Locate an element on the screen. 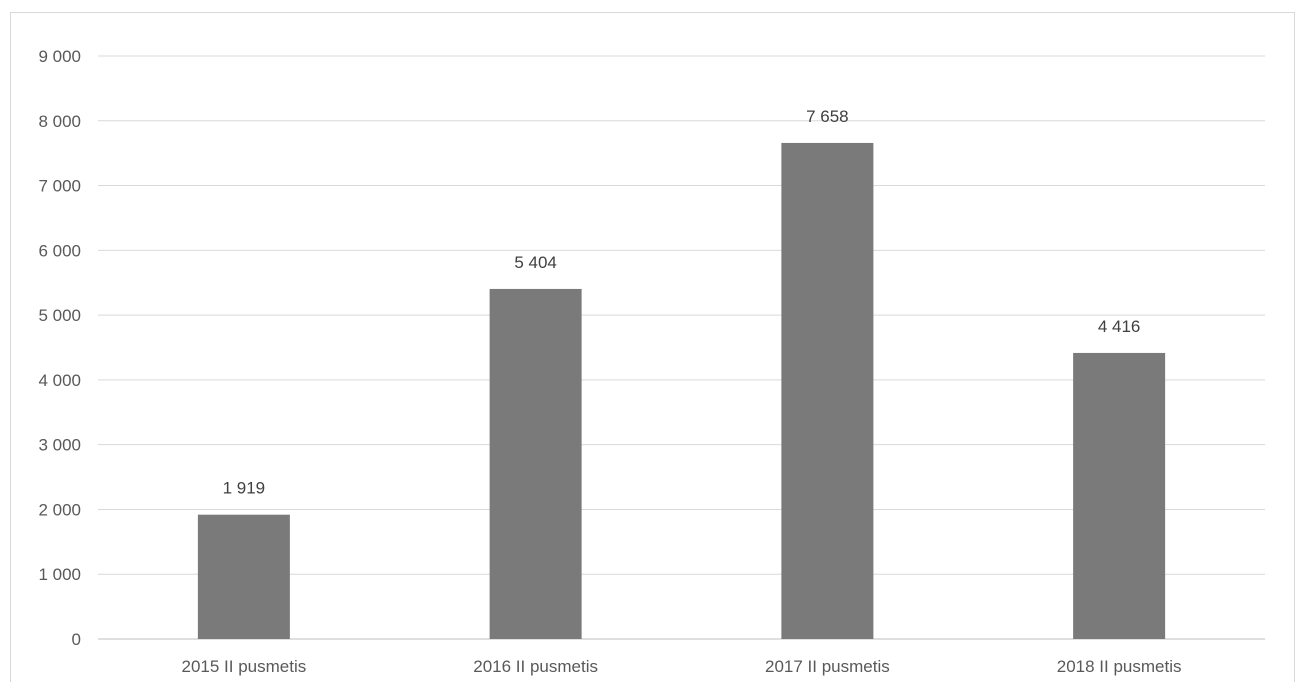 The image size is (1297, 682). y-tick-label: 4 000 is located at coordinates (59, 380).